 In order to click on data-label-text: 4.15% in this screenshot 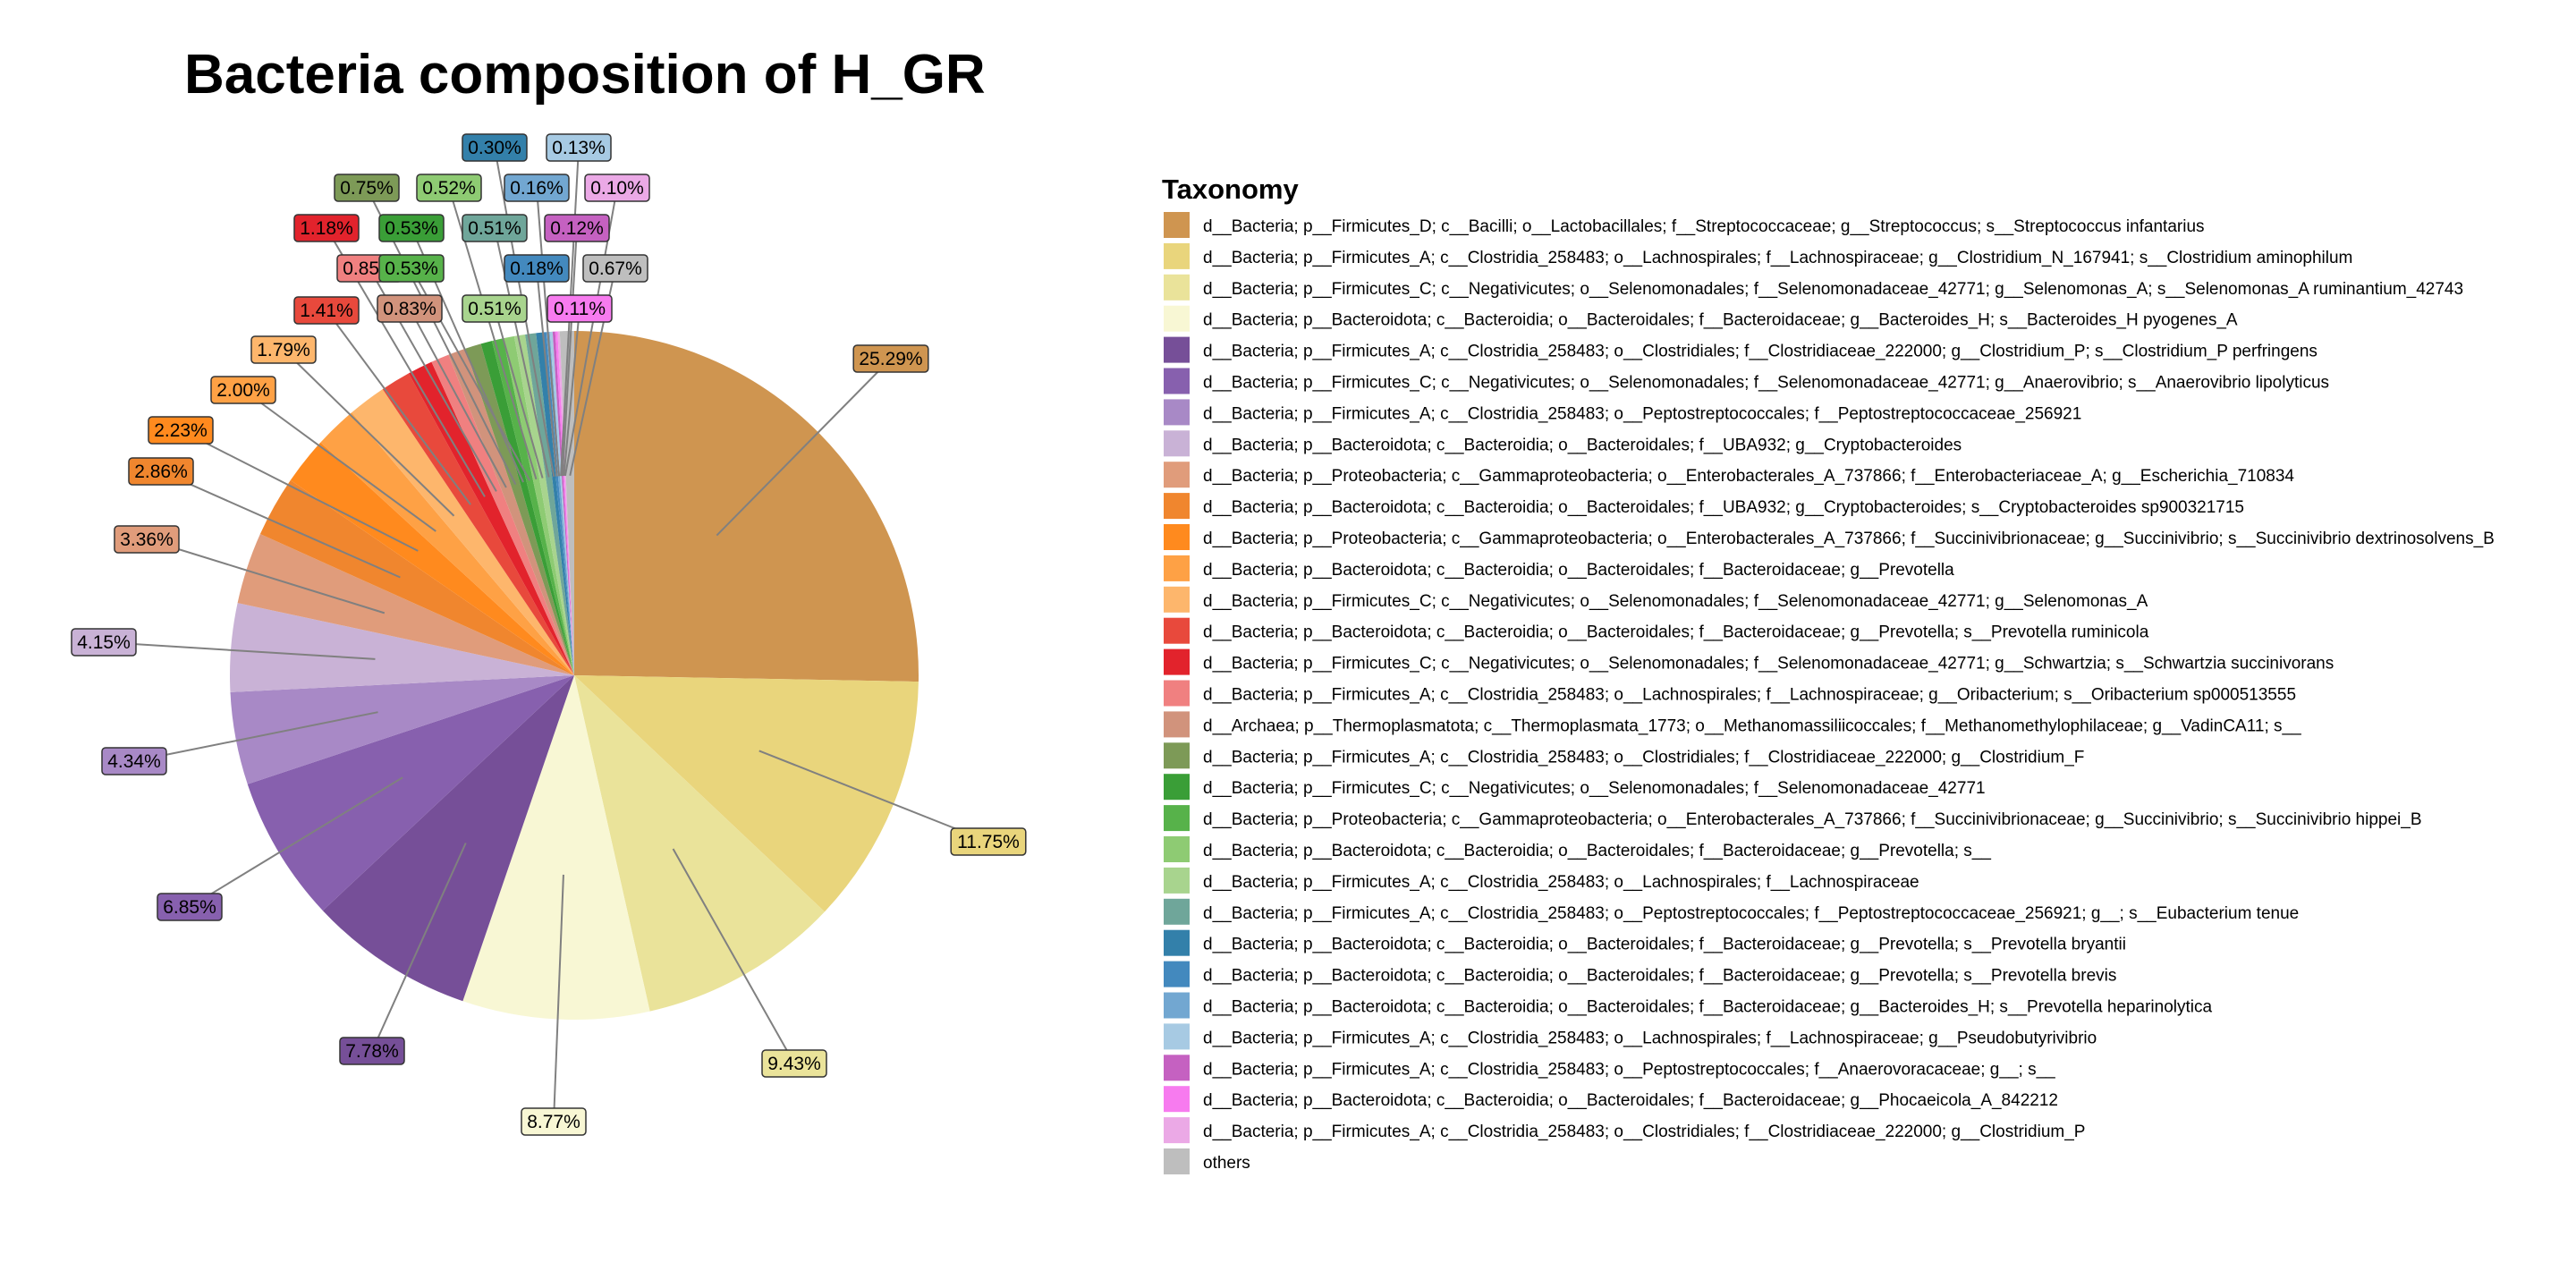, I will do `click(104, 642)`.